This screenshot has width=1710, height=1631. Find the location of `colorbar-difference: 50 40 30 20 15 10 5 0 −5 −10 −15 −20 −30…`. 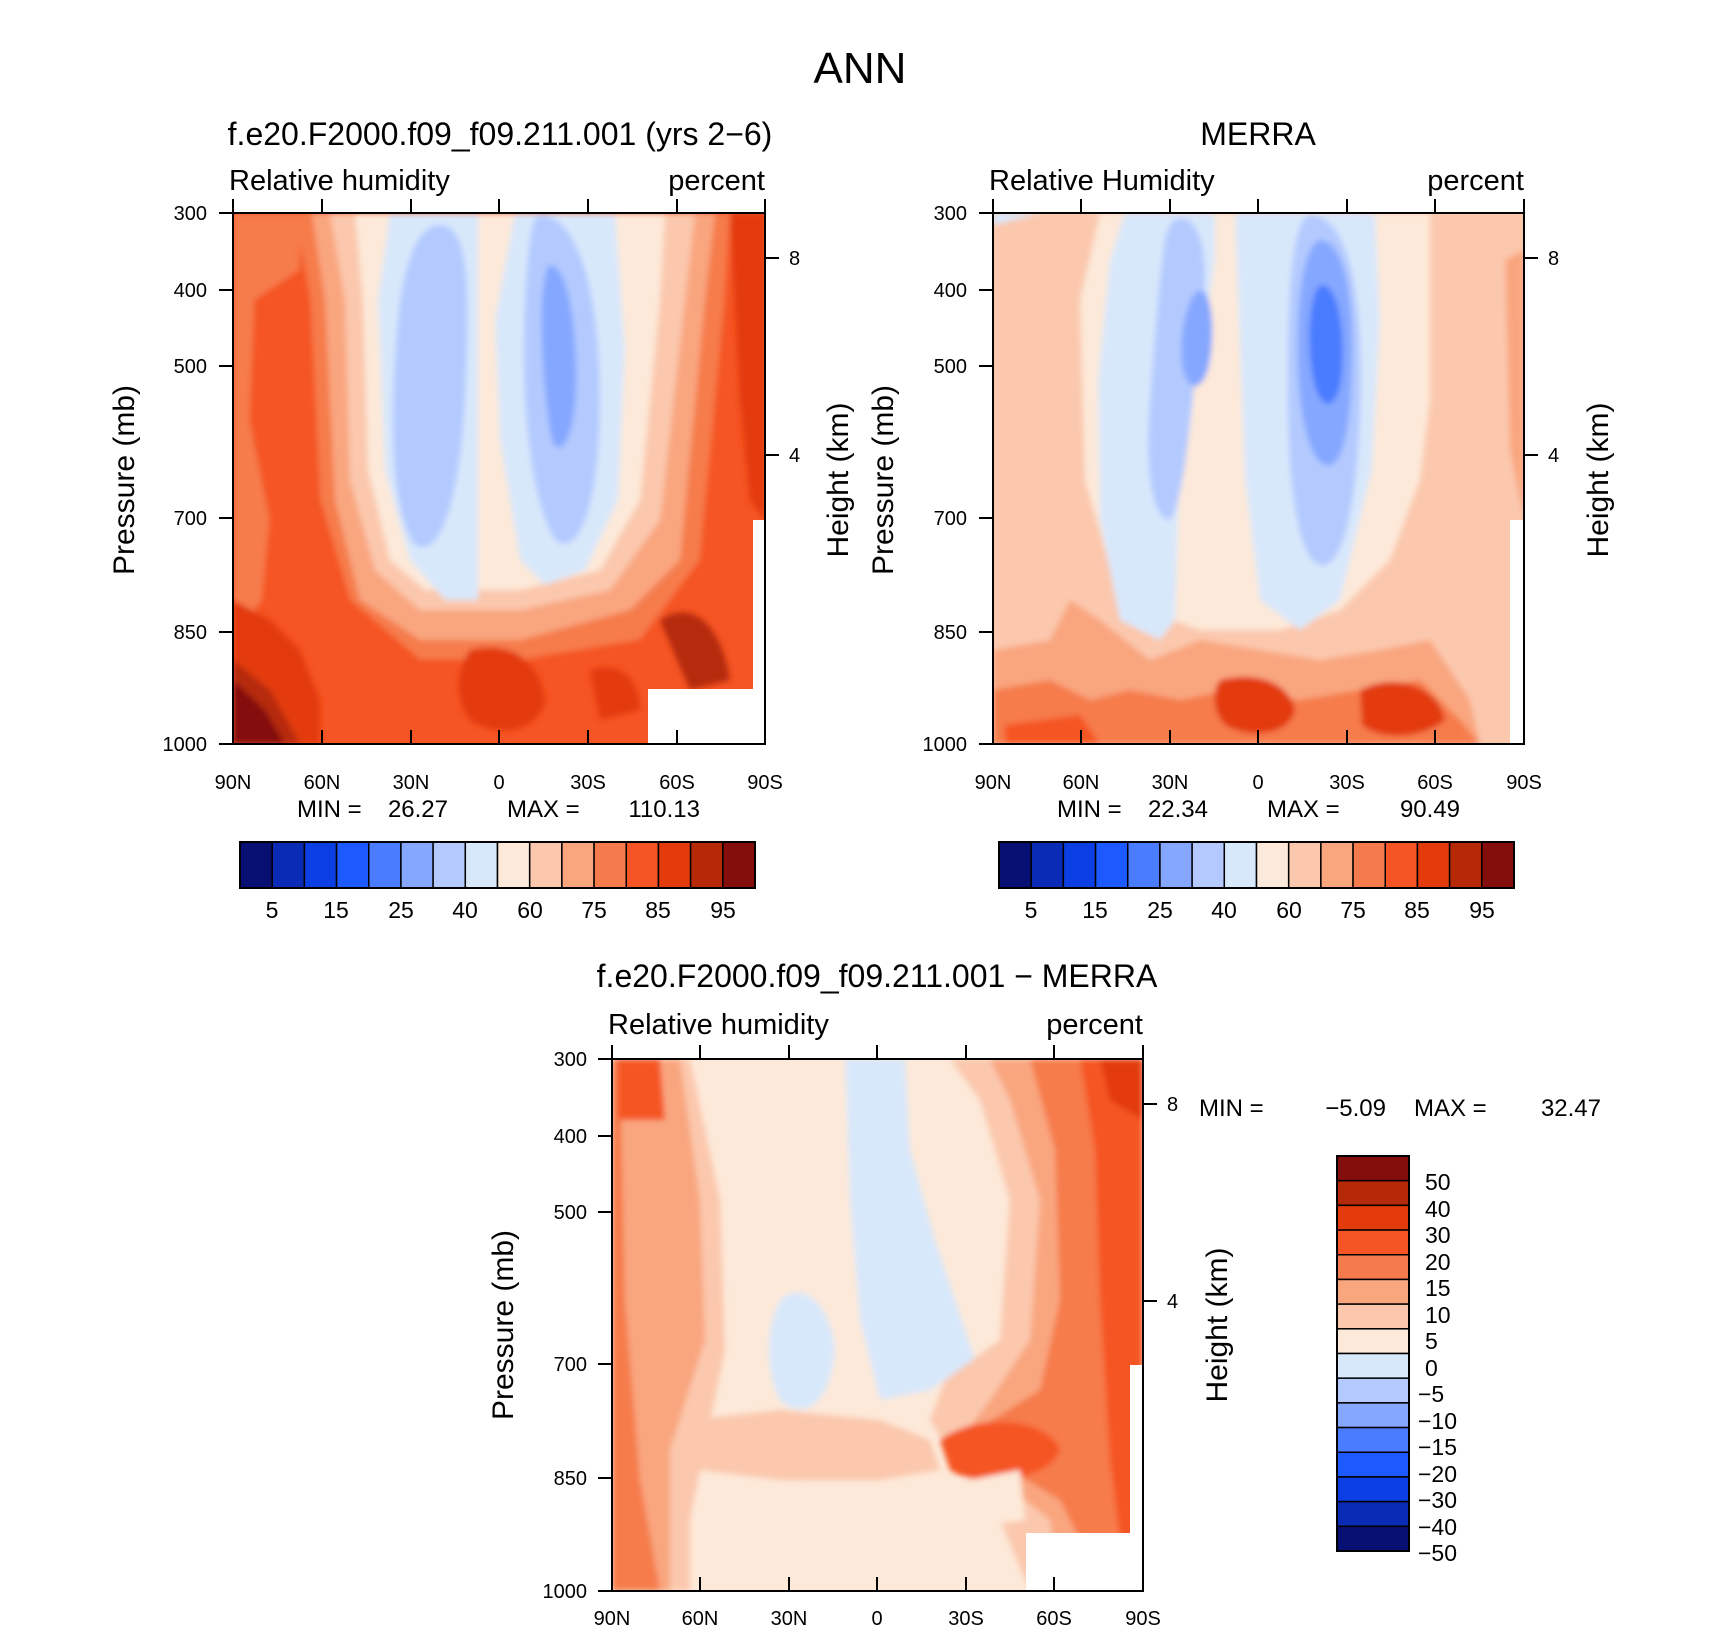

colorbar-difference: 50 40 30 20 15 10 5 0 −5 −10 −15 −20 −30… is located at coordinates (1396, 1360).